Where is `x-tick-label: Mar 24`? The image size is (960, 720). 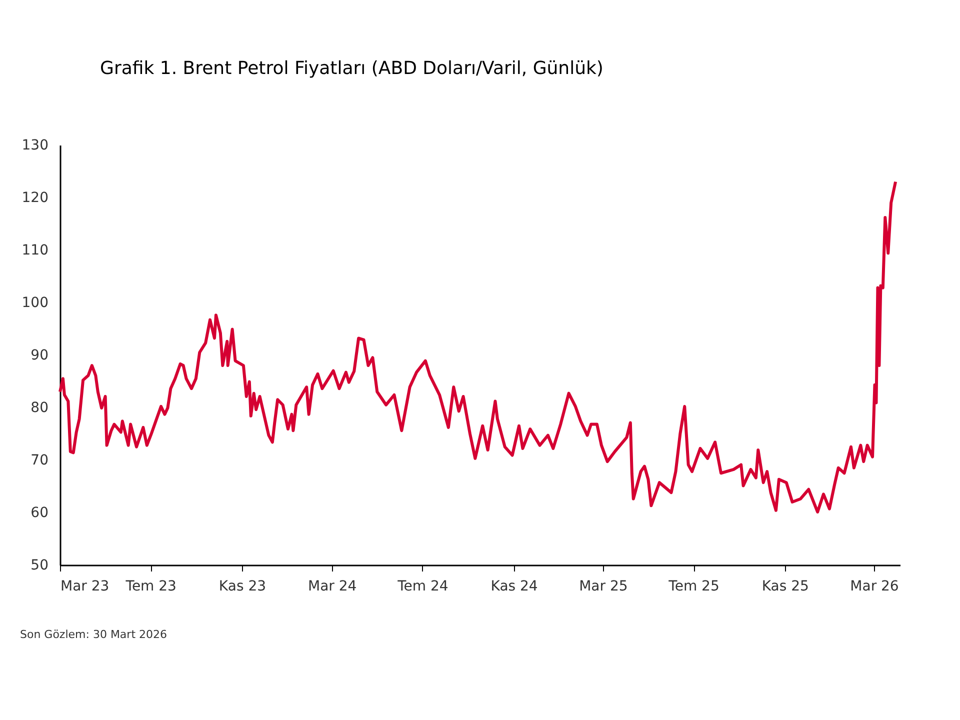
x-tick-label: Mar 24 is located at coordinates (332, 586).